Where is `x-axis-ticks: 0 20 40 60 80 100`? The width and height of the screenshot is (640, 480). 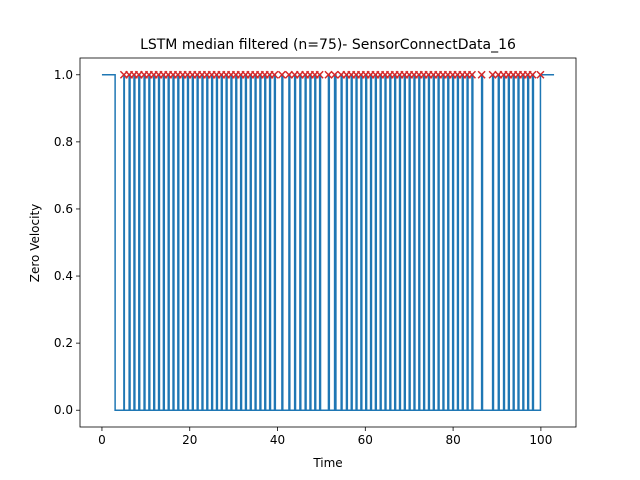 x-axis-ticks: 0 20 40 60 80 100 is located at coordinates (325, 437).